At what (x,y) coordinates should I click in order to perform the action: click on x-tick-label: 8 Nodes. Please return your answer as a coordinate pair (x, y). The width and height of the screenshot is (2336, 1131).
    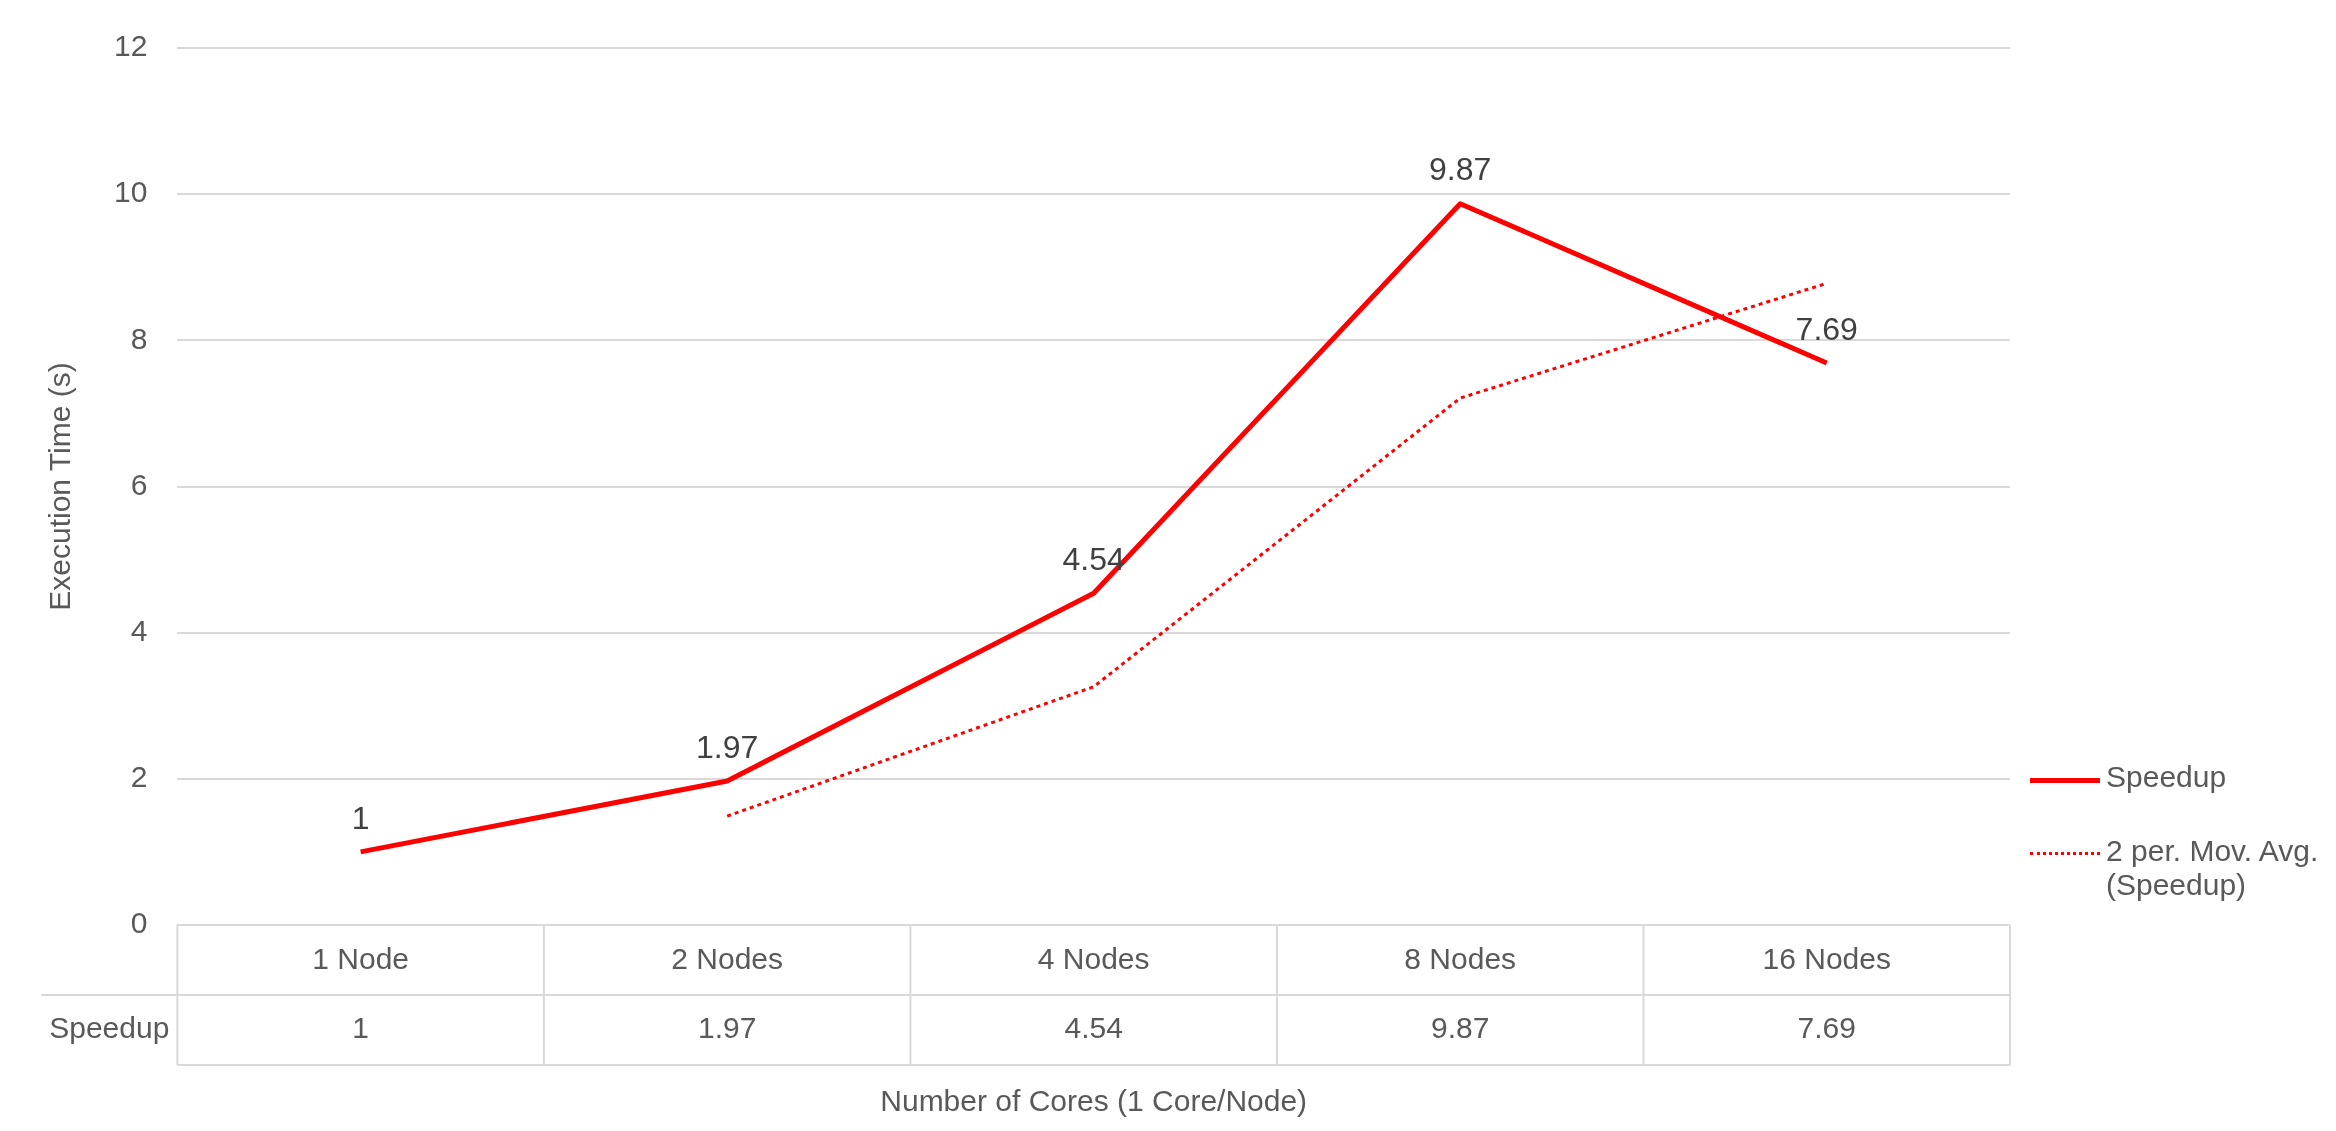
    Looking at the image, I should click on (1460, 959).